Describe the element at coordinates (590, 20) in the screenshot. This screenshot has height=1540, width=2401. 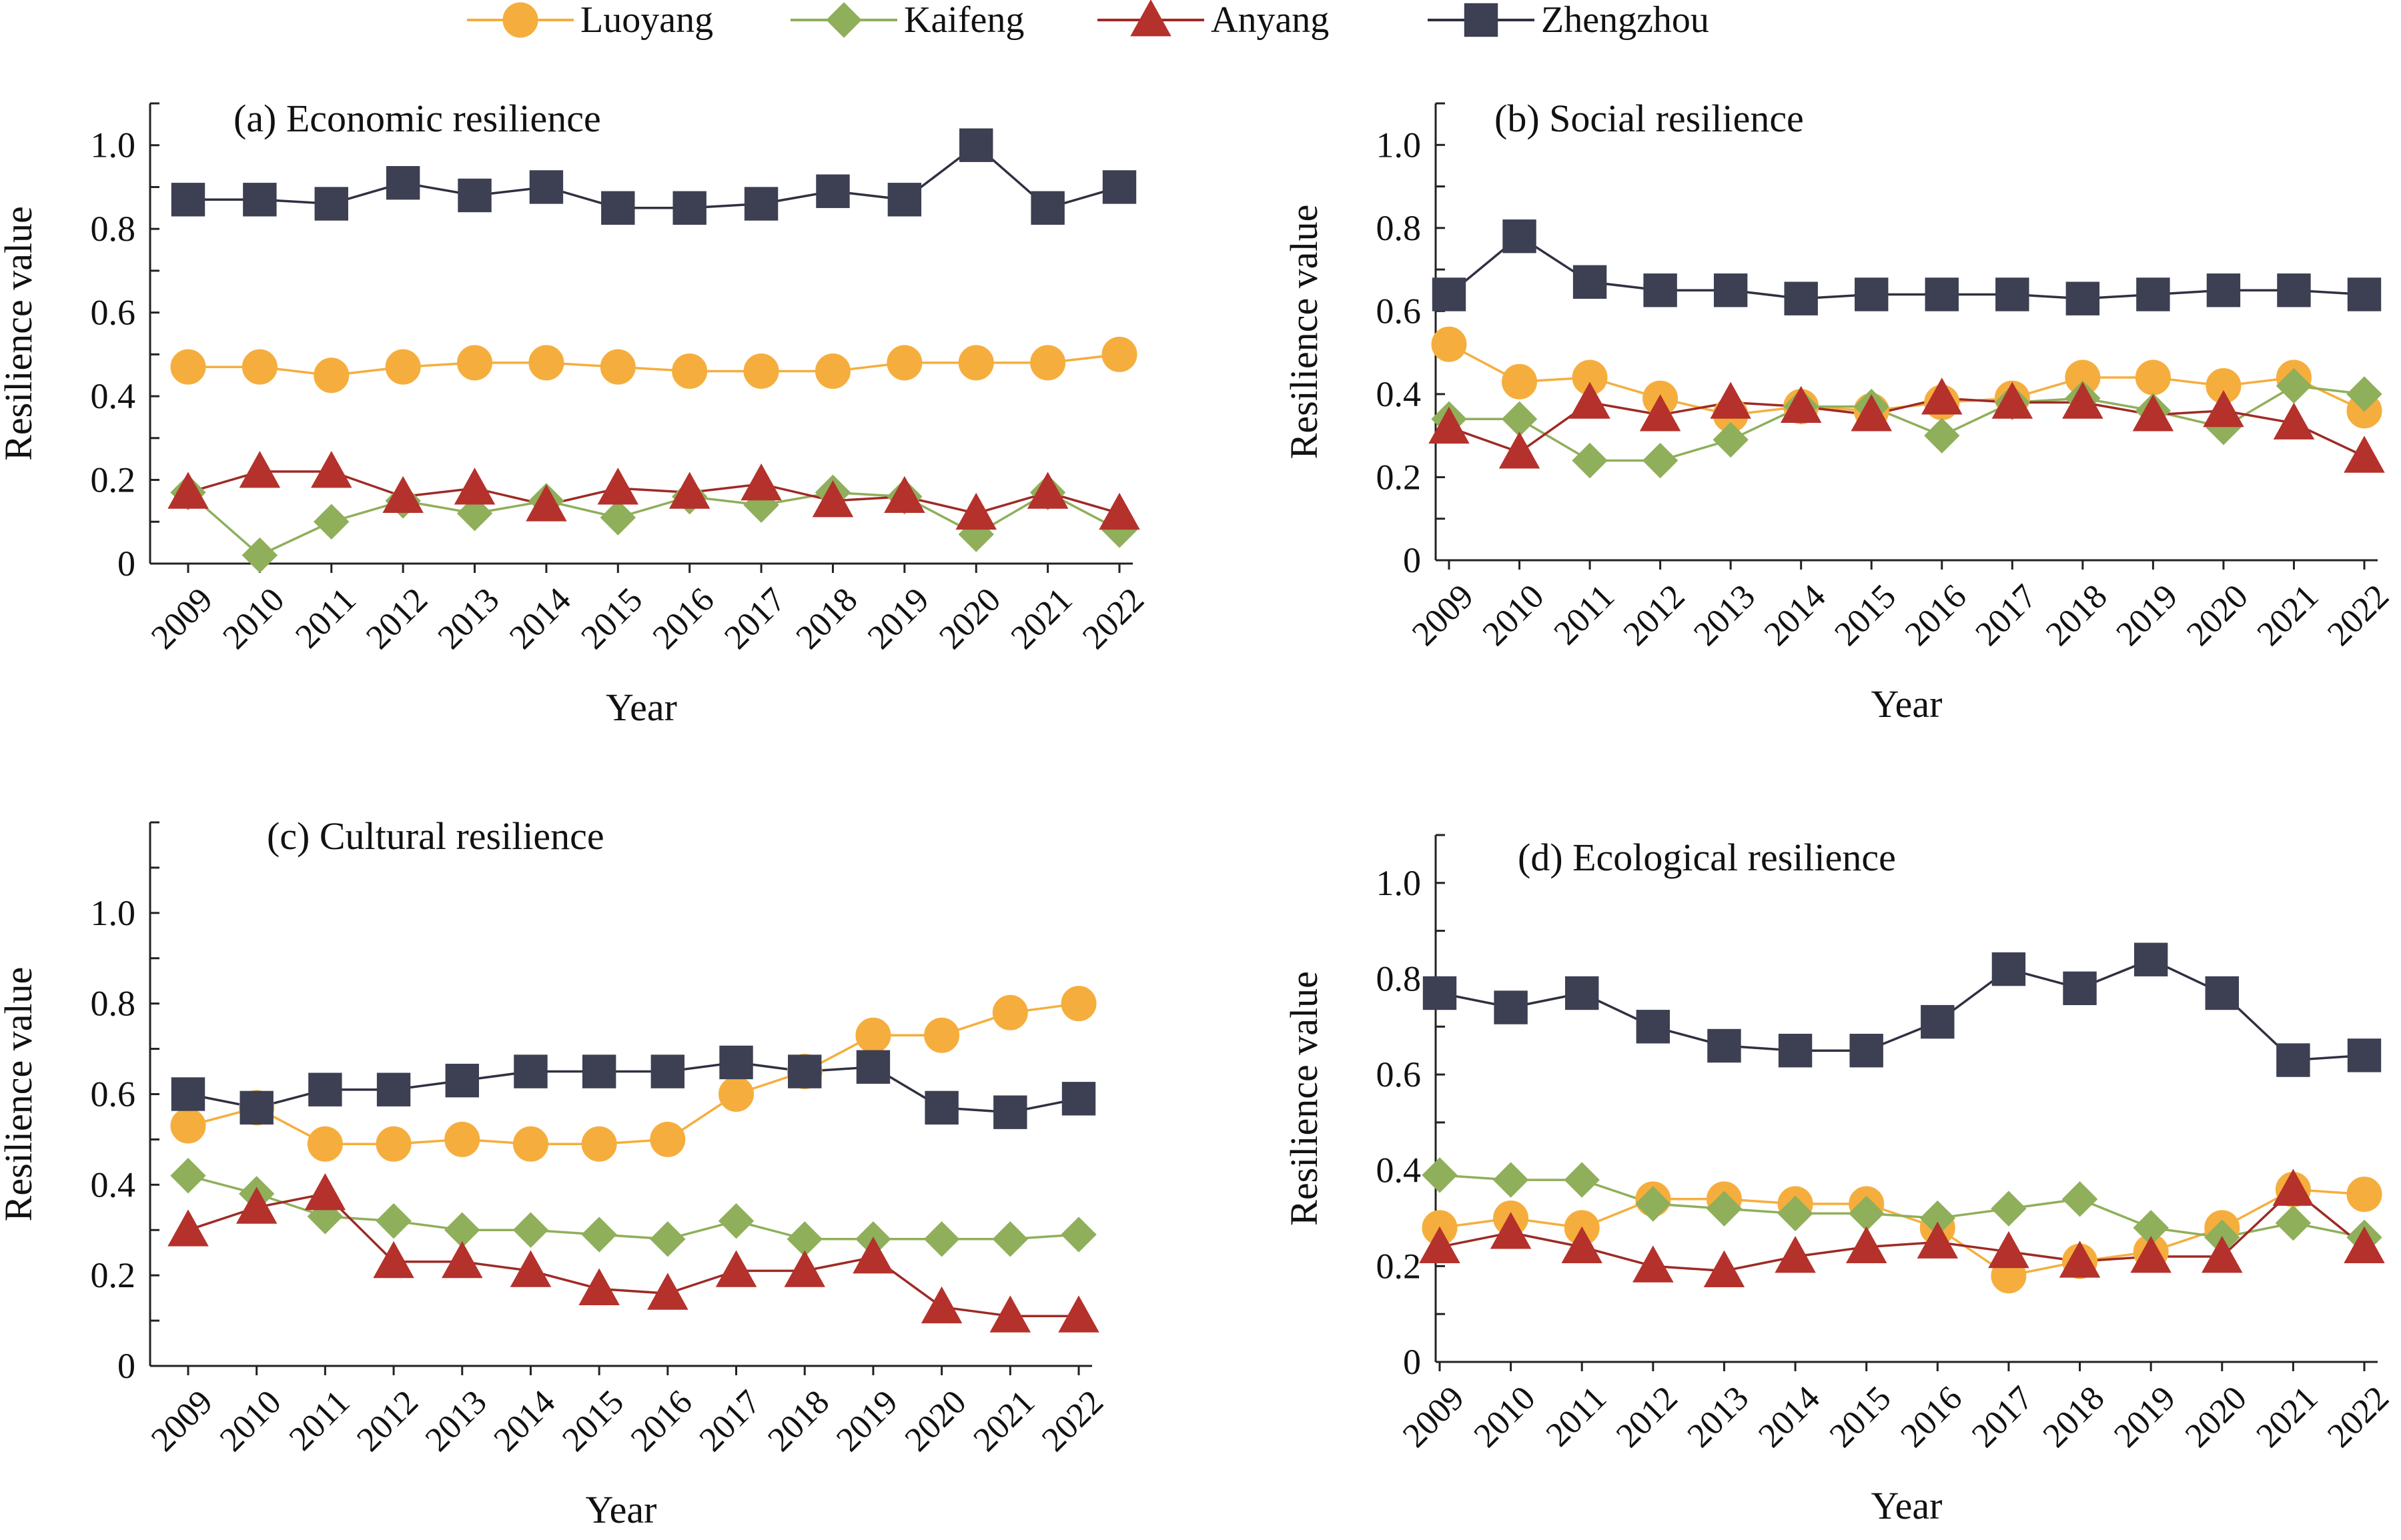
I see `legend-item-luoyang: Luoyang` at that location.